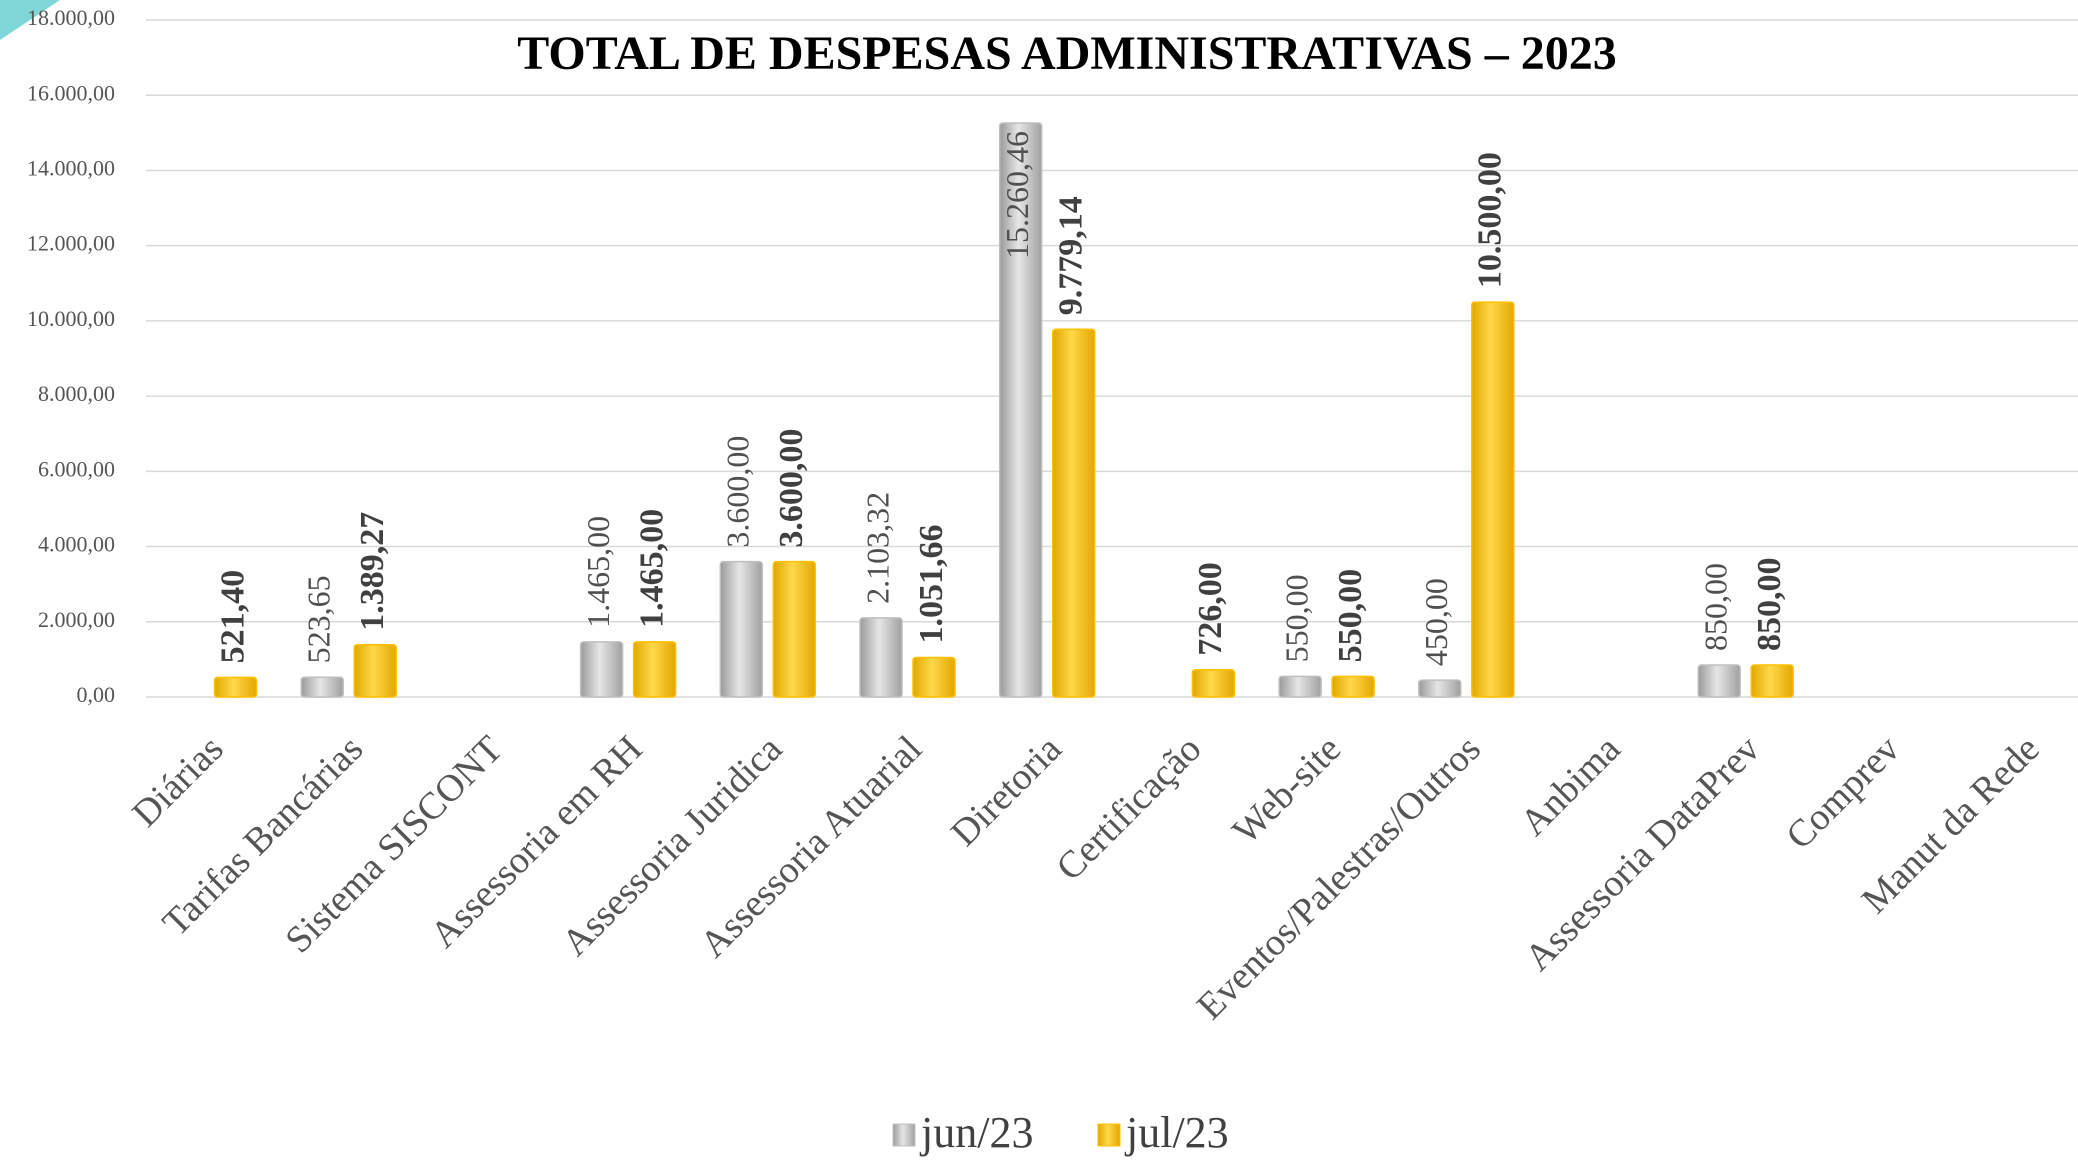 This screenshot has height=1162, width=2078. I want to click on y-tick-label: 16.000,00, so click(71, 92).